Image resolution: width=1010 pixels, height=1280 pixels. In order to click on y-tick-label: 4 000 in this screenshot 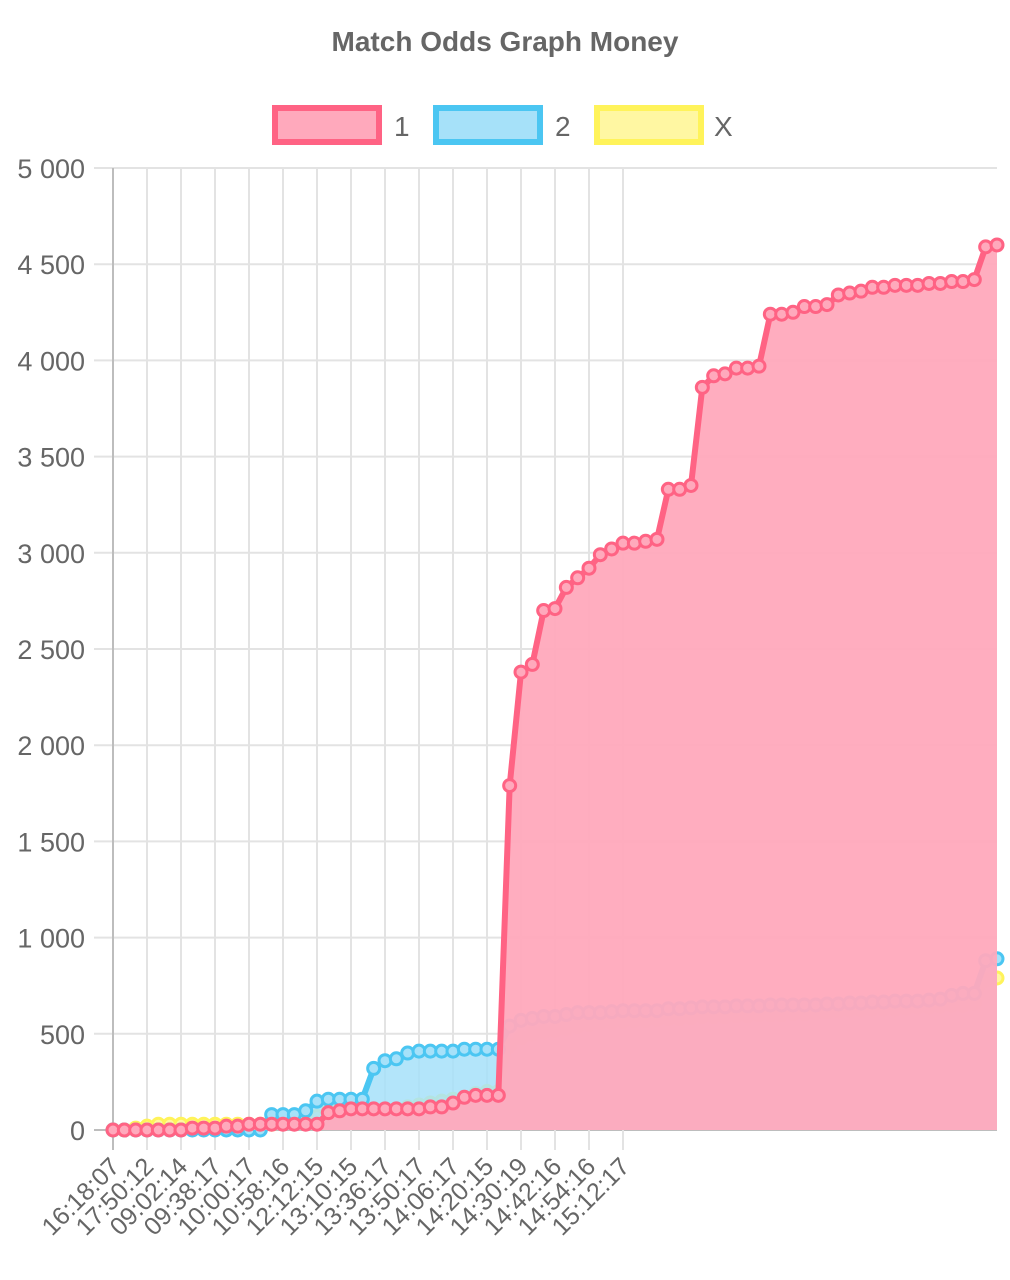, I will do `click(51, 361)`.